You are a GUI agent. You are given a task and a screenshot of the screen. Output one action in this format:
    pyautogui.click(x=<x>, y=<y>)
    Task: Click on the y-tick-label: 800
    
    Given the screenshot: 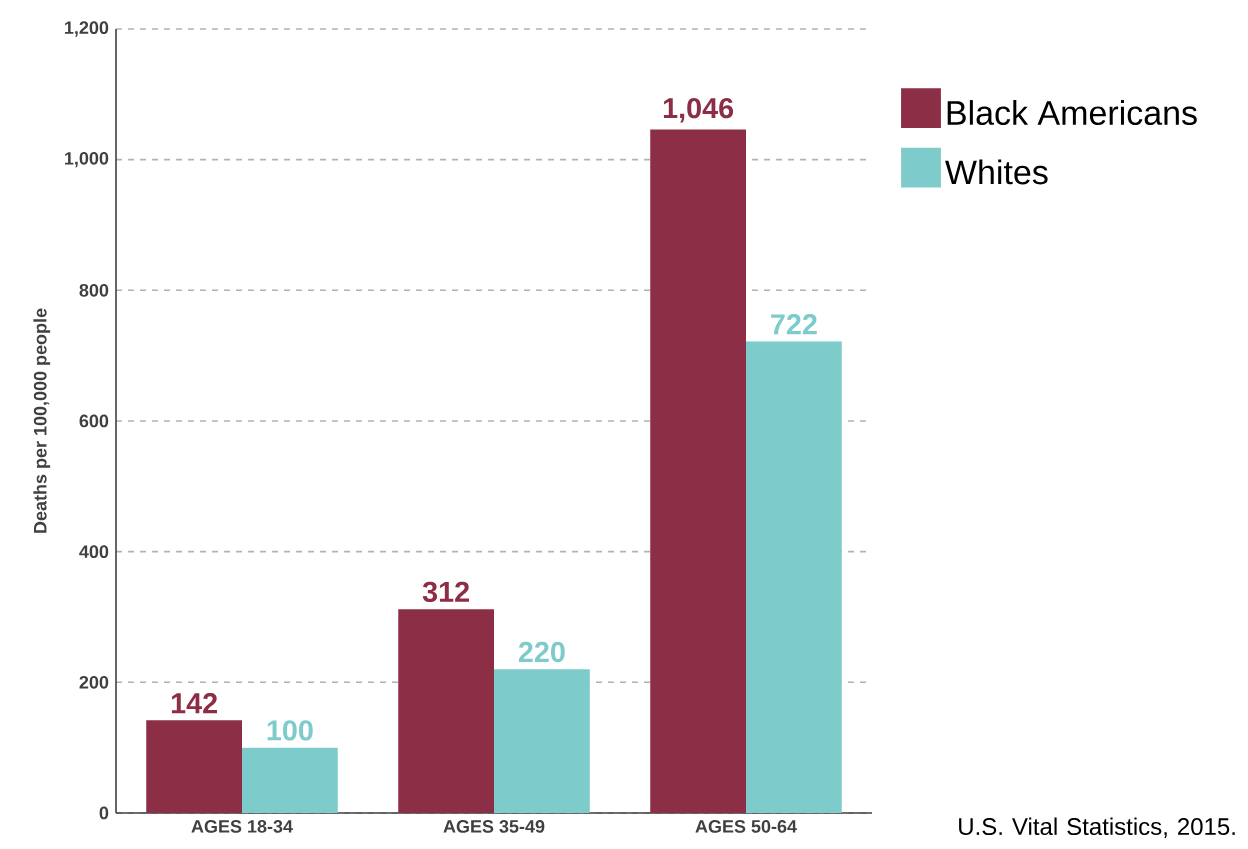 What is the action you would take?
    pyautogui.click(x=94, y=290)
    